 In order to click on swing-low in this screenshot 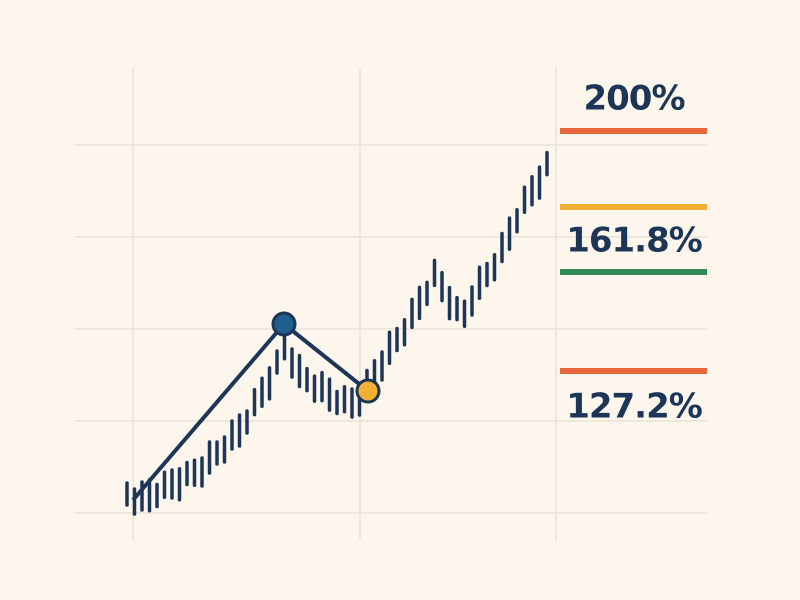, I will do `click(368, 391)`.